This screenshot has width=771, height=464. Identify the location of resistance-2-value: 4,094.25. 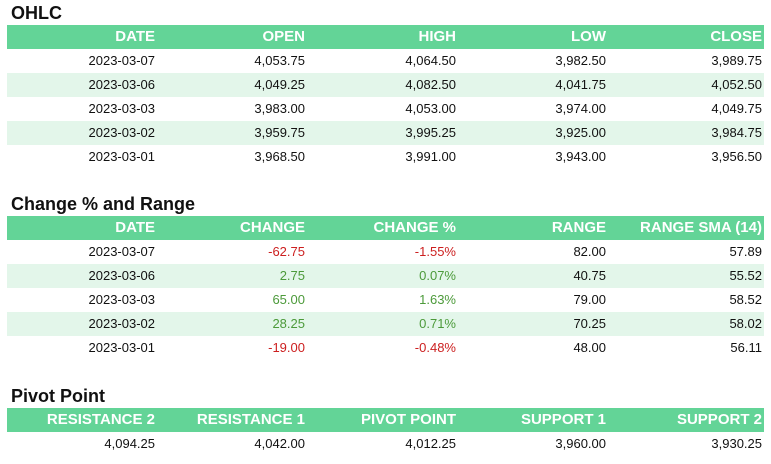
(129, 443).